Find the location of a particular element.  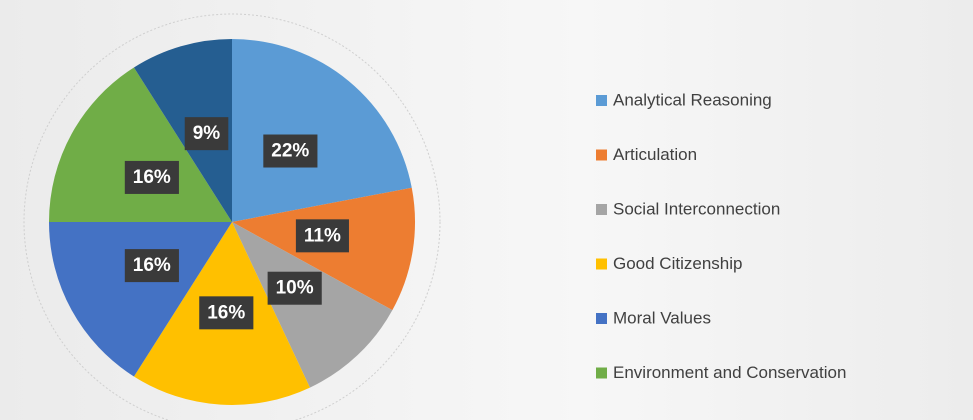

legend-label: Analytical Reasoning is located at coordinates (692, 99).